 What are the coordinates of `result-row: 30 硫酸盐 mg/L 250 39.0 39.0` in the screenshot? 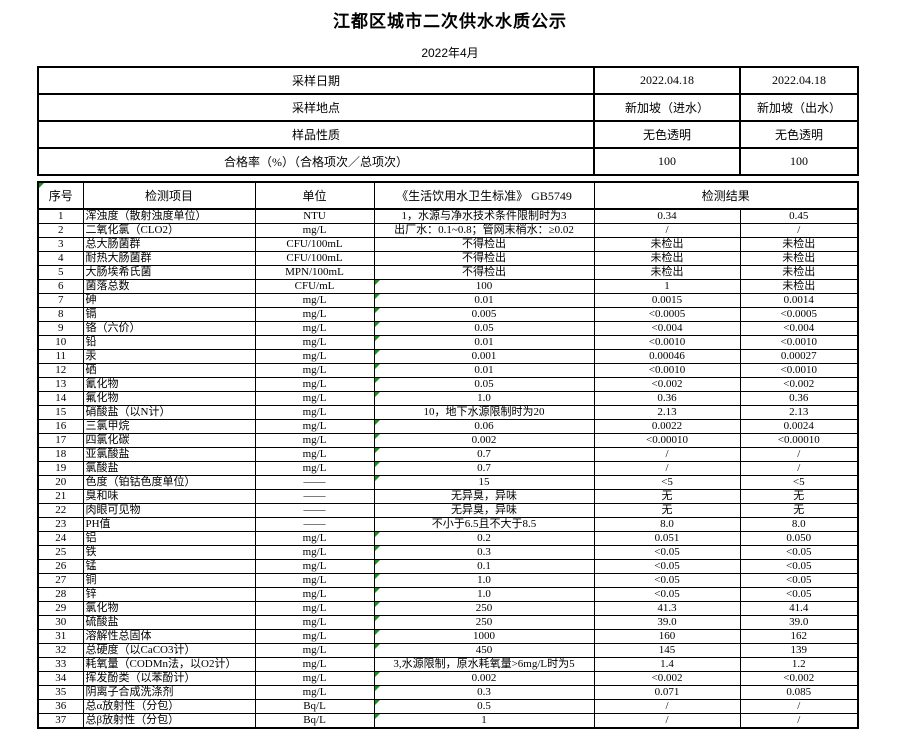 It's located at (448, 622).